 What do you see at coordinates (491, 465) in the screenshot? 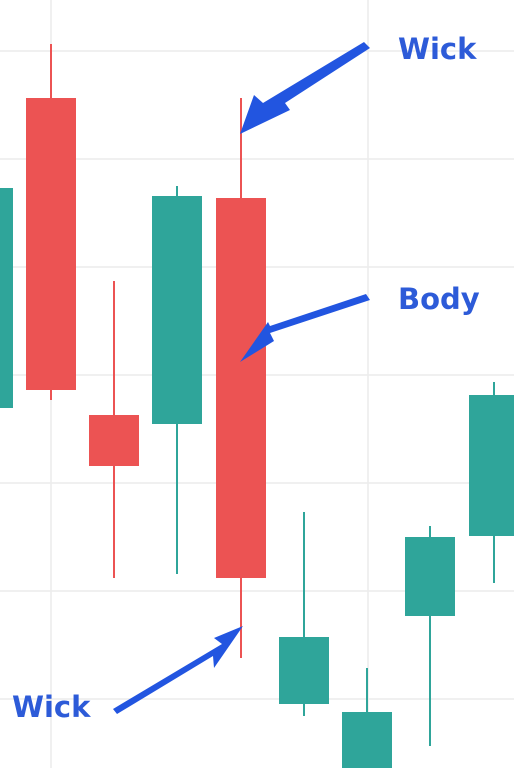
I see `candle-8-body` at bounding box center [491, 465].